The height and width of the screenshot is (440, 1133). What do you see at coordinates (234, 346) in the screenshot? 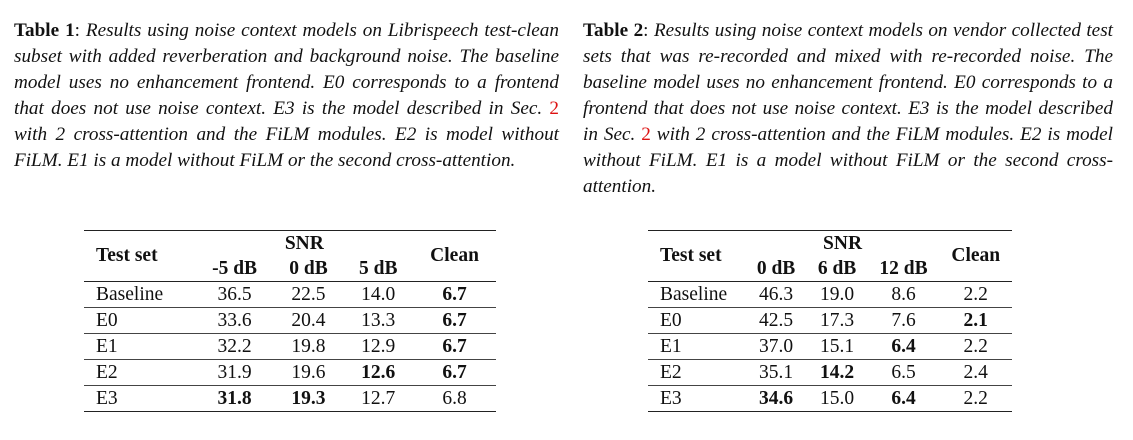
I see `value-cell: 32.2` at bounding box center [234, 346].